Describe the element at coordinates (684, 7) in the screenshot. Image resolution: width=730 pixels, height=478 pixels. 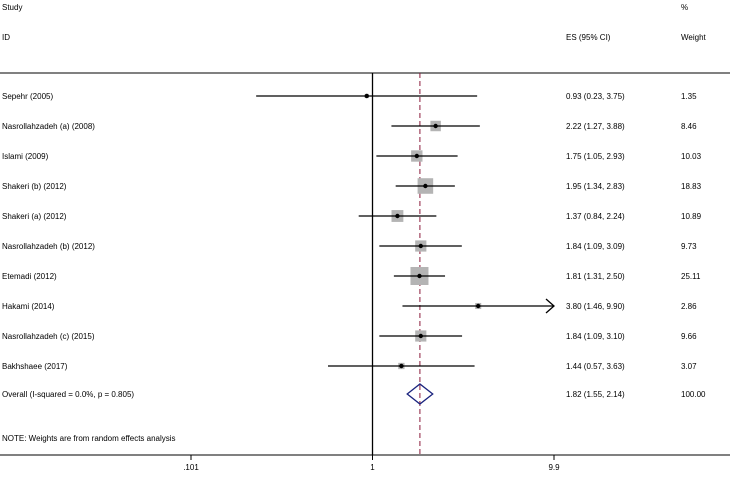
I see `weight-percent-header: %` at that location.